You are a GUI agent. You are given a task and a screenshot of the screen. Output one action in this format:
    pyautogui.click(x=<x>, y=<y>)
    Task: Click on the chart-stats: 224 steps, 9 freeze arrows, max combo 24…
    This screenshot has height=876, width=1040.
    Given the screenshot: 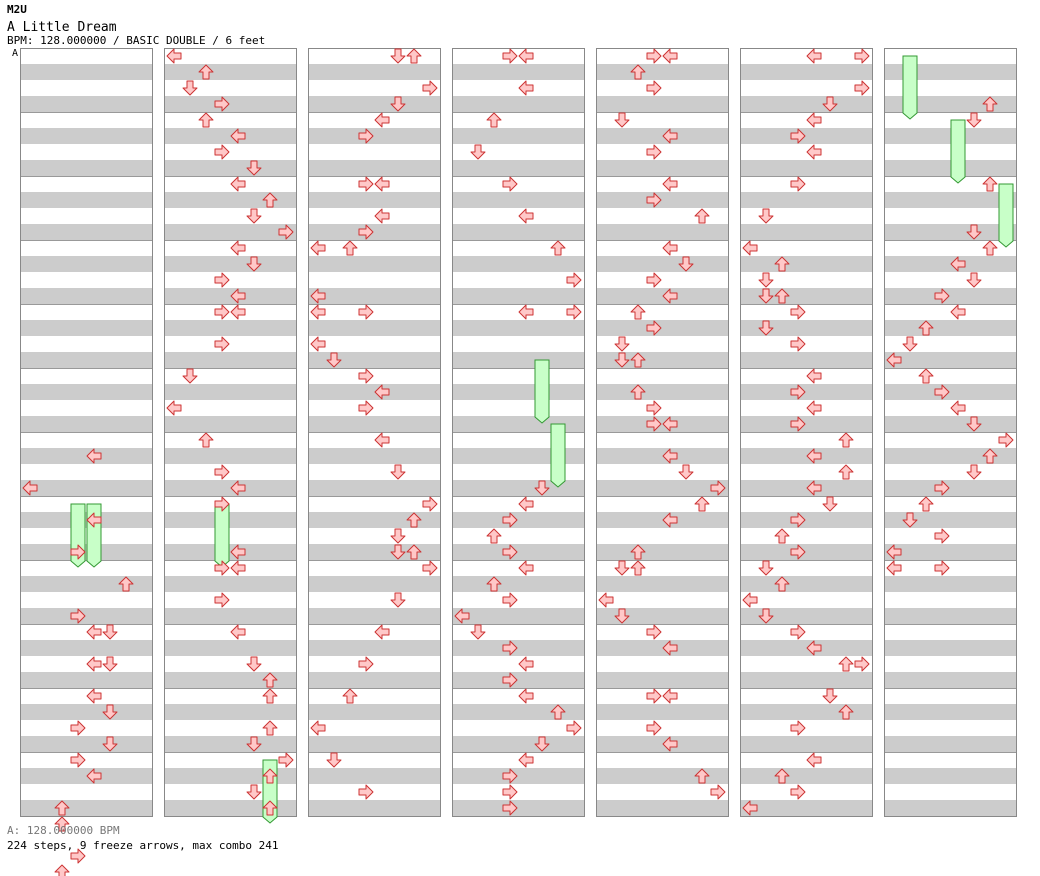 What is the action you would take?
    pyautogui.click(x=143, y=845)
    